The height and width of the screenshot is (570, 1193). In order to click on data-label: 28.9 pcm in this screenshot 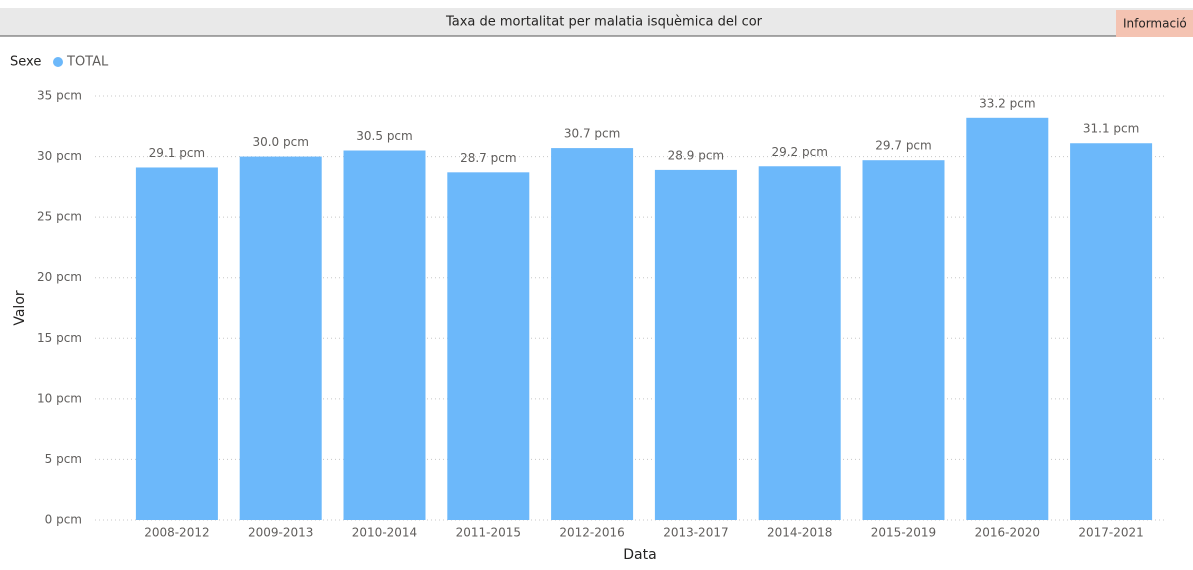, I will do `click(696, 155)`.